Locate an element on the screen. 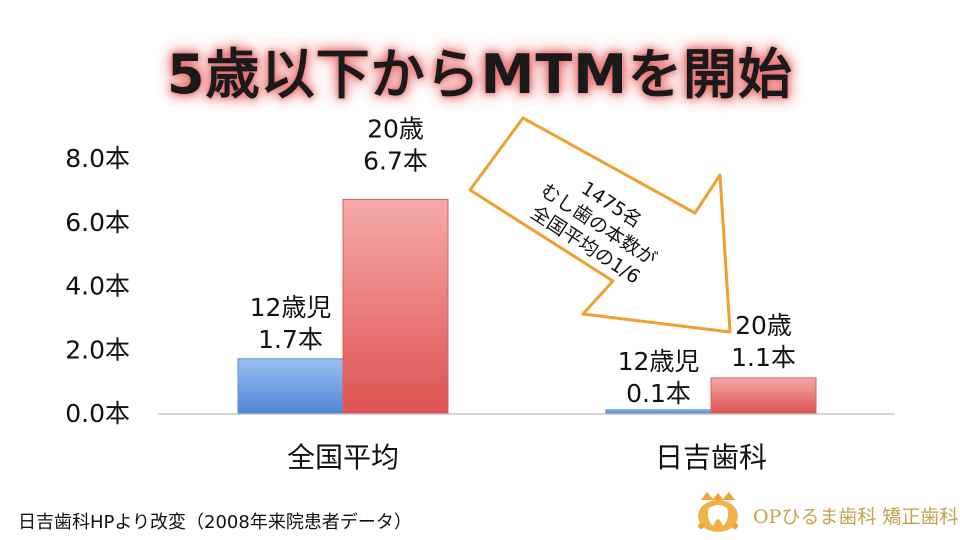  clinic-logo: OPひるま歯科 矯正歯科 is located at coordinates (826, 512).